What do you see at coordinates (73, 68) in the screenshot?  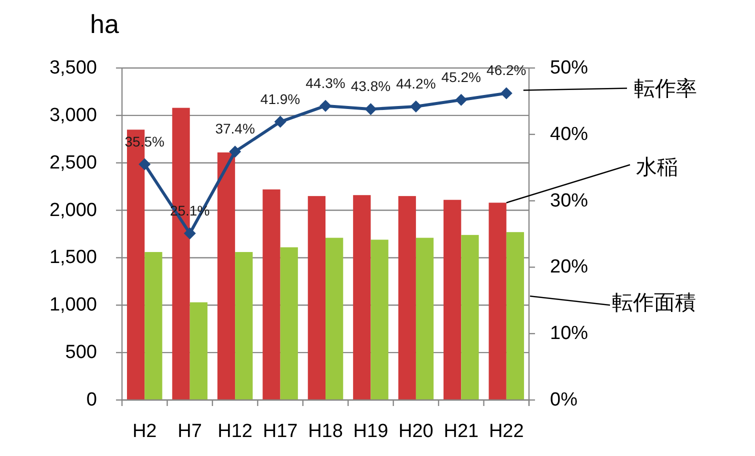 I see `y-tick-label: 3,500` at bounding box center [73, 68].